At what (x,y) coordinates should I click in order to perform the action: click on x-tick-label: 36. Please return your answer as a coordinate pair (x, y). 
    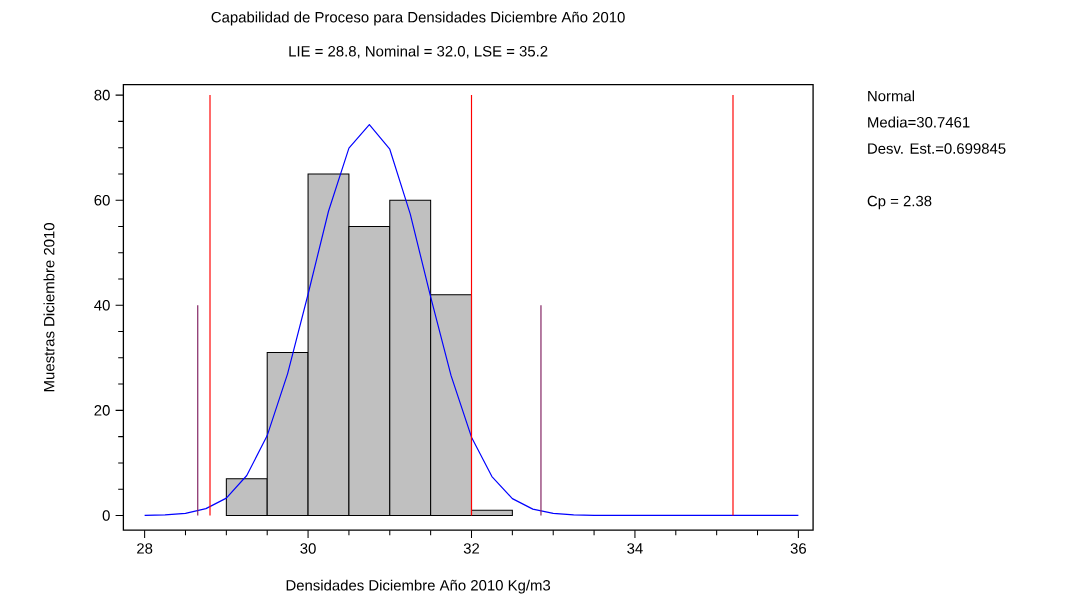
    Looking at the image, I should click on (798, 548).